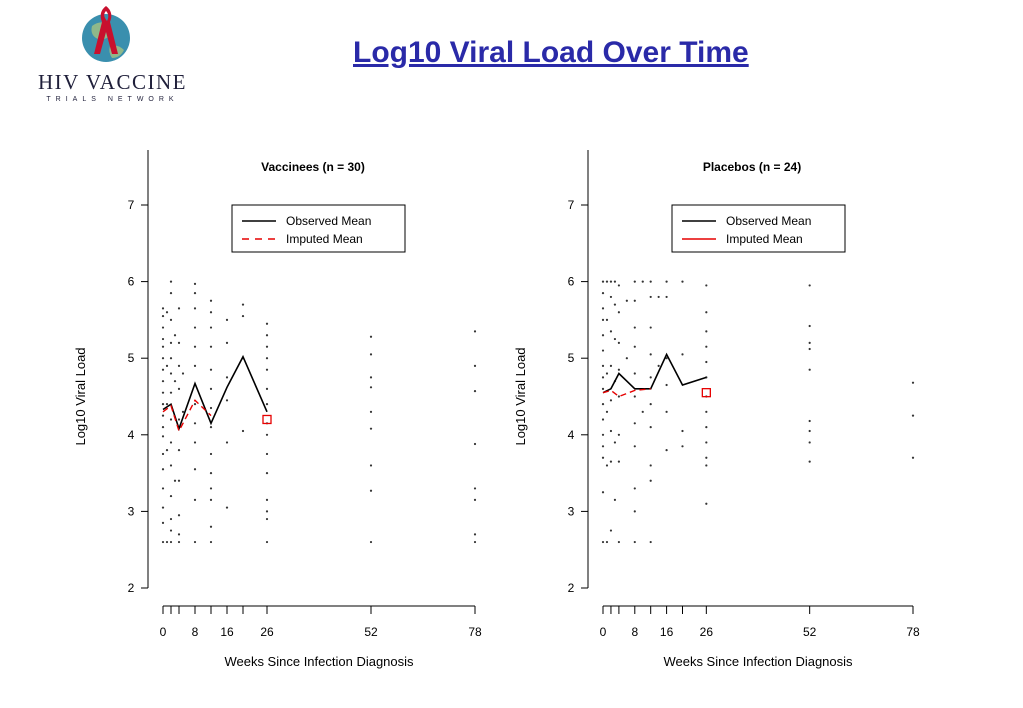  I want to click on vaccinees-chart-title: Vaccinees (n = 30), so click(313, 167).